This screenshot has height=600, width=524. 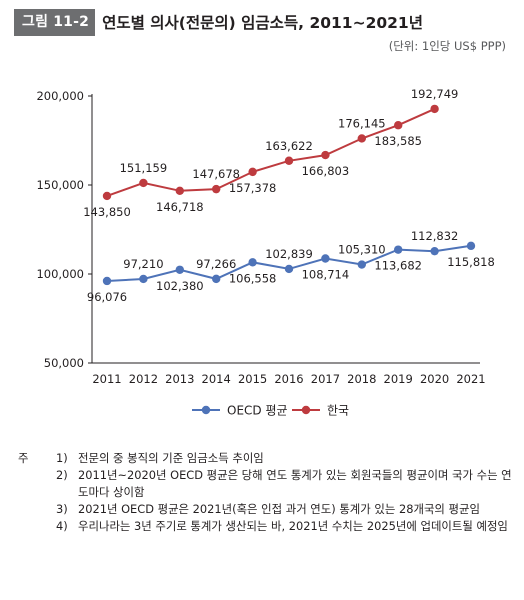 I want to click on y-tick-label: 50,000, so click(x=64, y=363).